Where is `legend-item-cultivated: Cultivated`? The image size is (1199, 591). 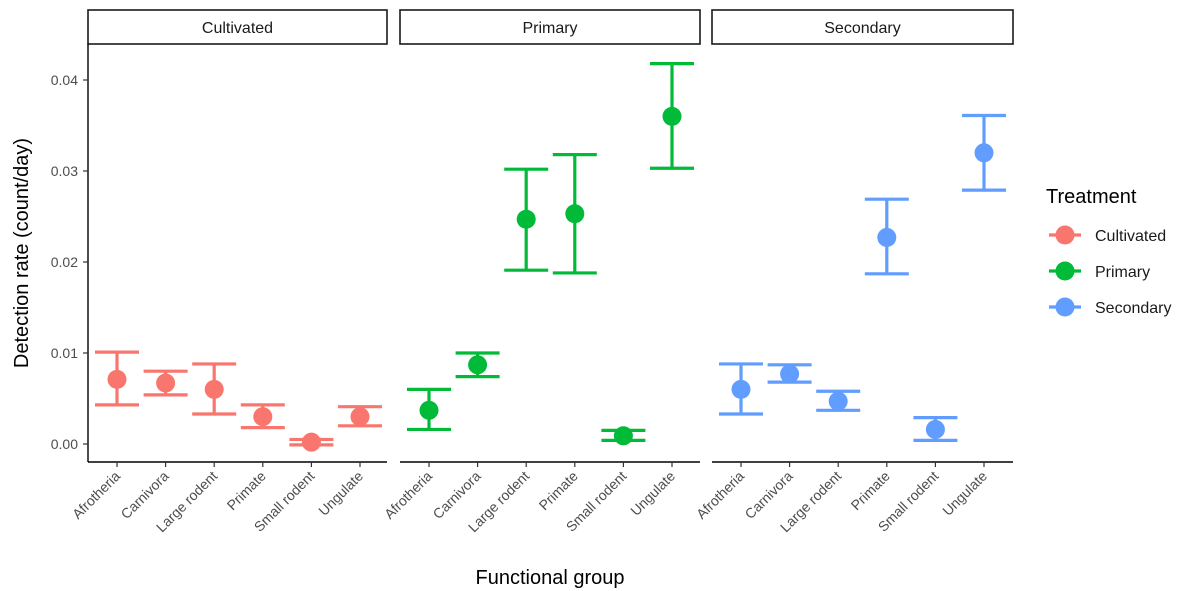 legend-item-cultivated: Cultivated is located at coordinates (1107, 235).